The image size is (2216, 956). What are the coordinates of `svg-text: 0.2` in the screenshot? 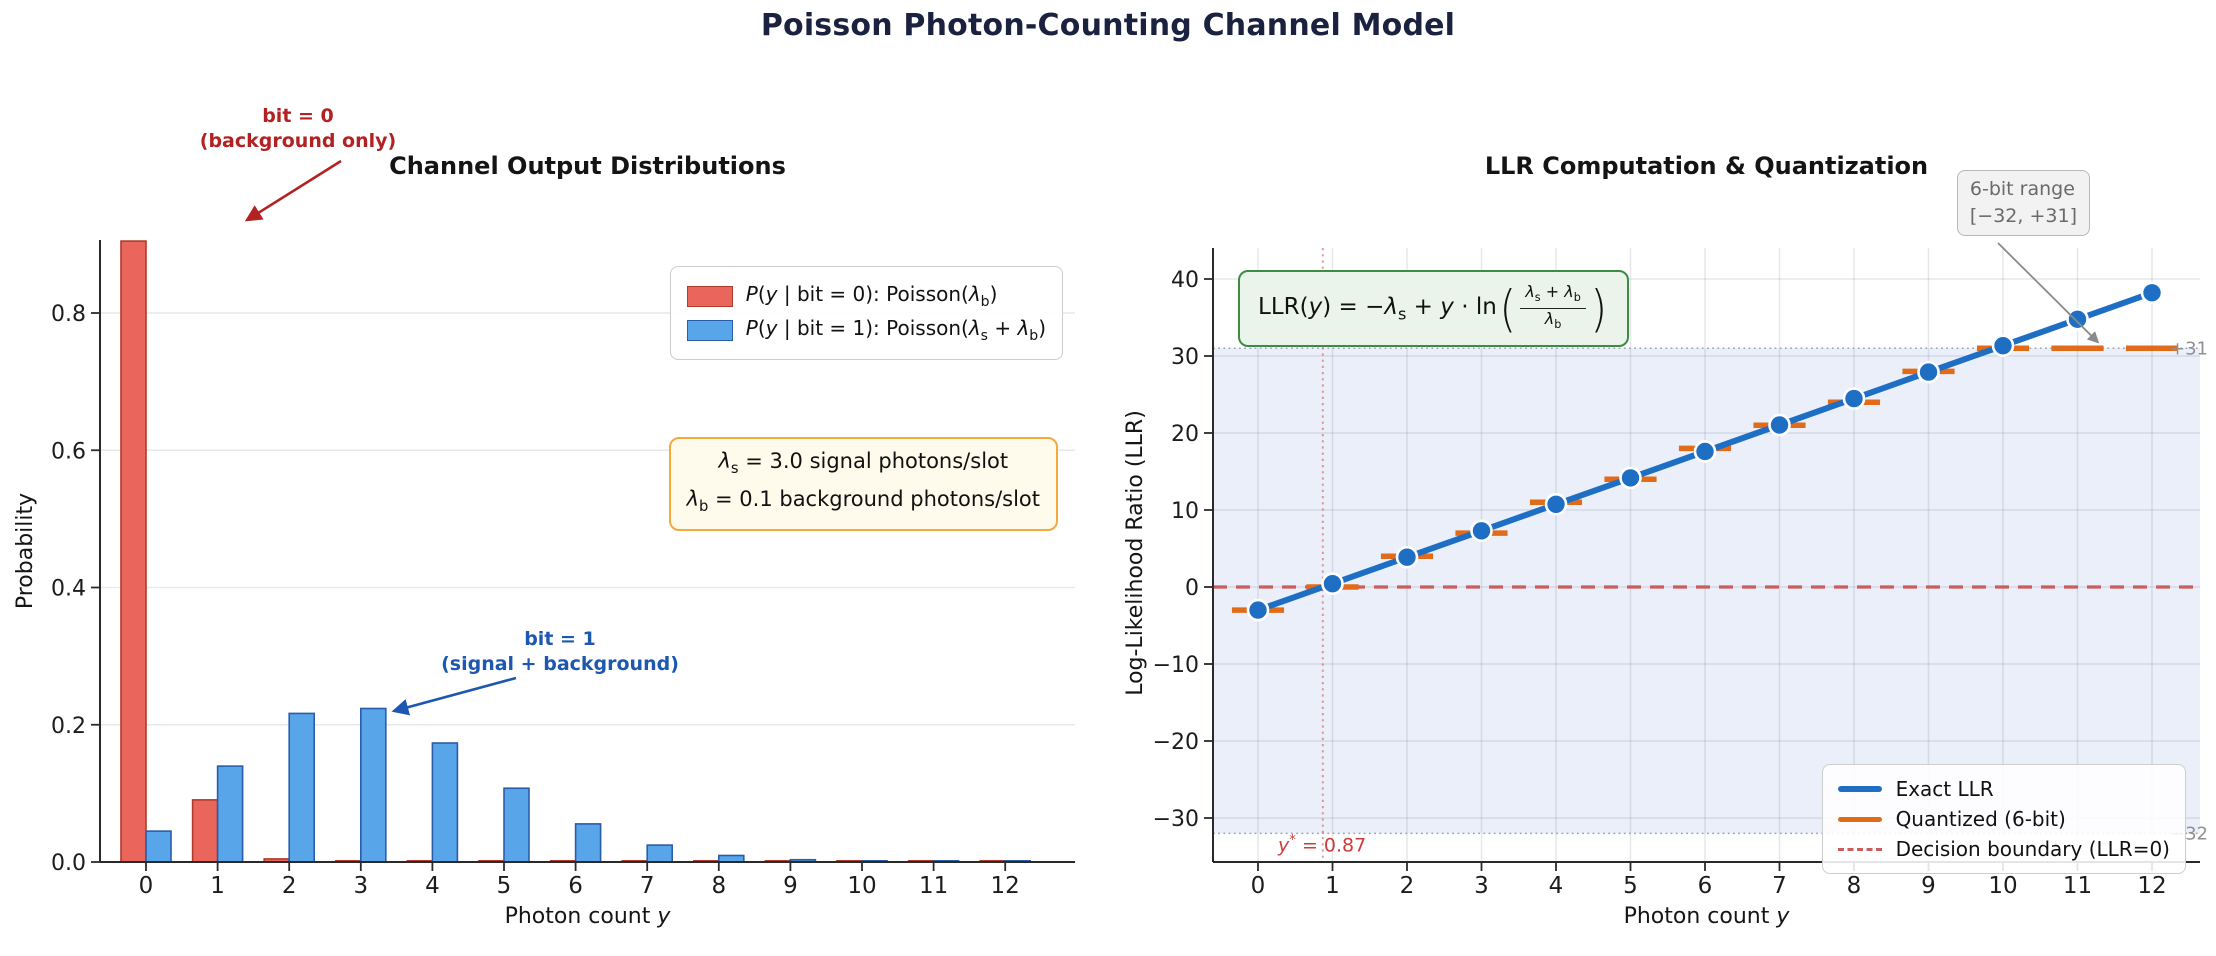 It's located at (68, 726).